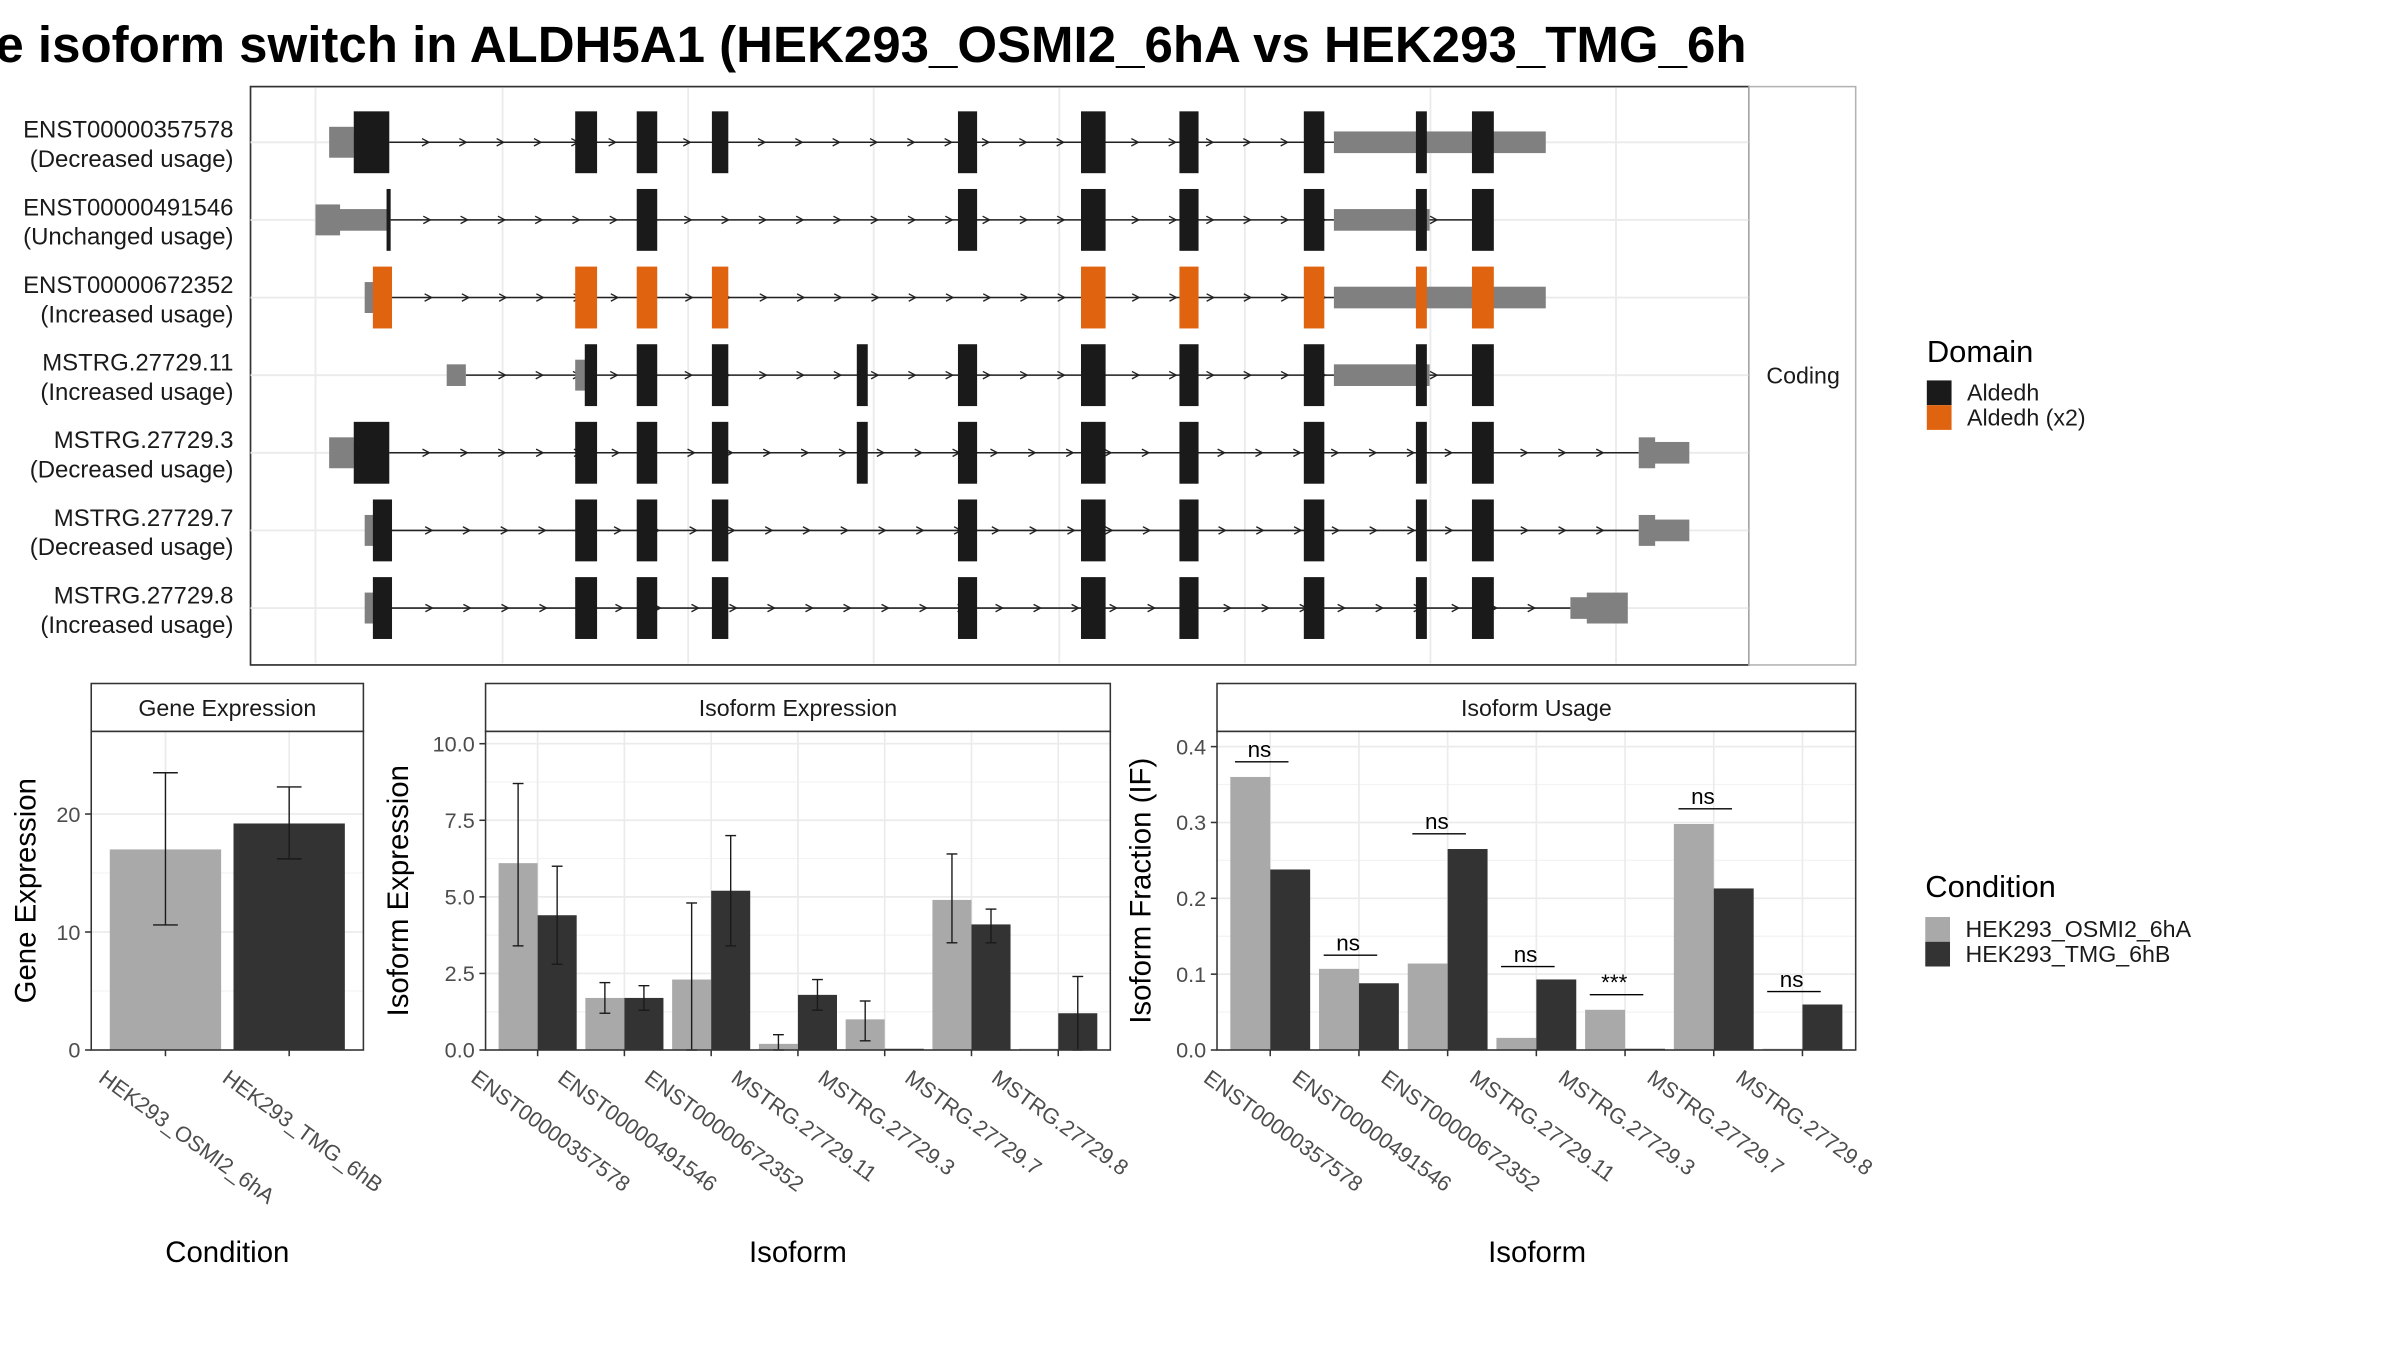 This screenshot has height=1350, width=2400. What do you see at coordinates (1536, 707) in the screenshot?
I see `panel-strip` at bounding box center [1536, 707].